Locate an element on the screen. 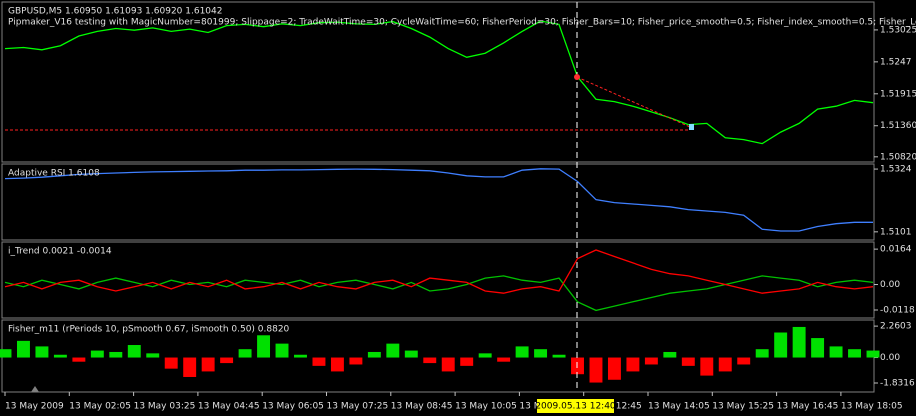 The height and width of the screenshot is (416, 916). y-tick-label: -1.8316 is located at coordinates (897, 383).